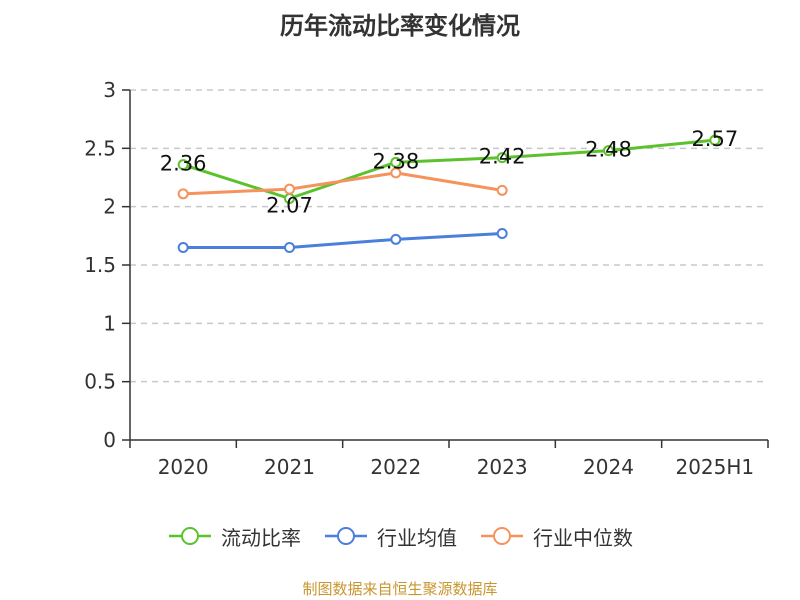  I want to click on data-label-layer: 2.36 2.07 2.38 2.42 2.48 2.57, so click(449, 172).